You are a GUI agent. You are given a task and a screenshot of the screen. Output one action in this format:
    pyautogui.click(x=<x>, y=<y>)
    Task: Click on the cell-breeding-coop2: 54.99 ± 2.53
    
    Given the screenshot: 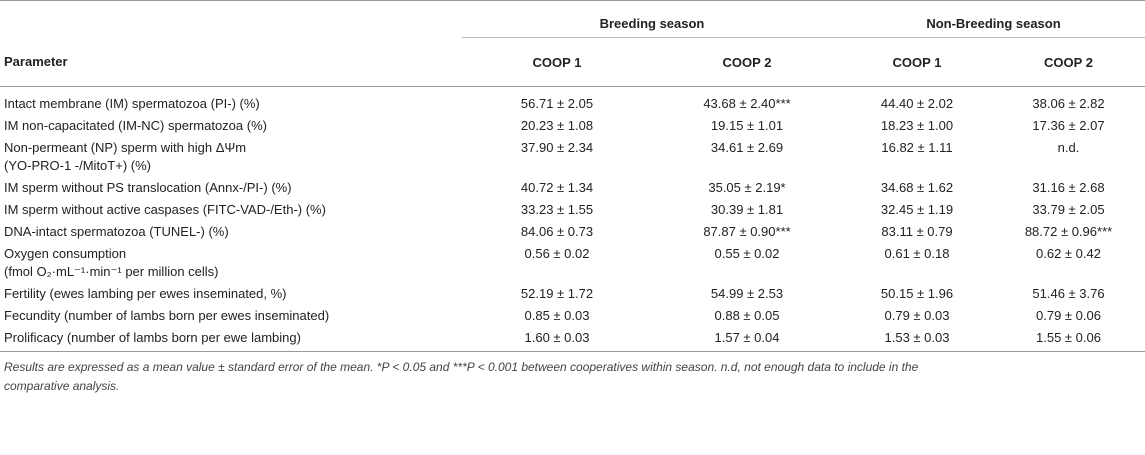 What is the action you would take?
    pyautogui.click(x=747, y=293)
    